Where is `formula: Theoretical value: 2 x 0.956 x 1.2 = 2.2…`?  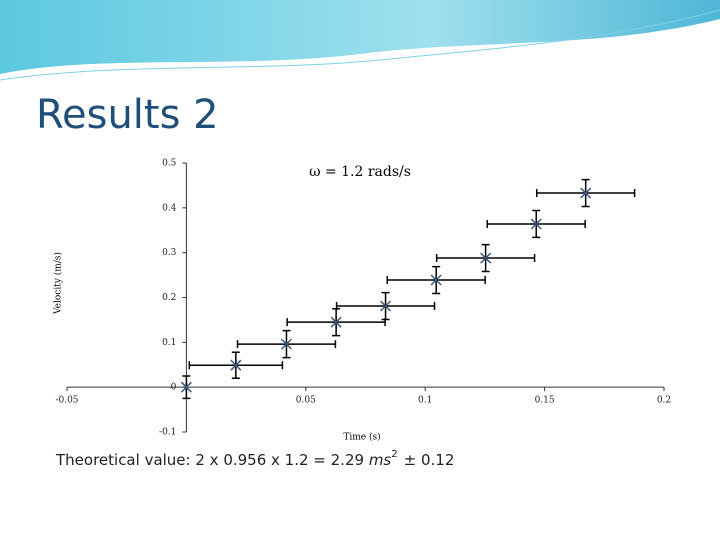 formula: Theoretical value: 2 x 0.956 x 1.2 = 2.2… is located at coordinates (209, 460).